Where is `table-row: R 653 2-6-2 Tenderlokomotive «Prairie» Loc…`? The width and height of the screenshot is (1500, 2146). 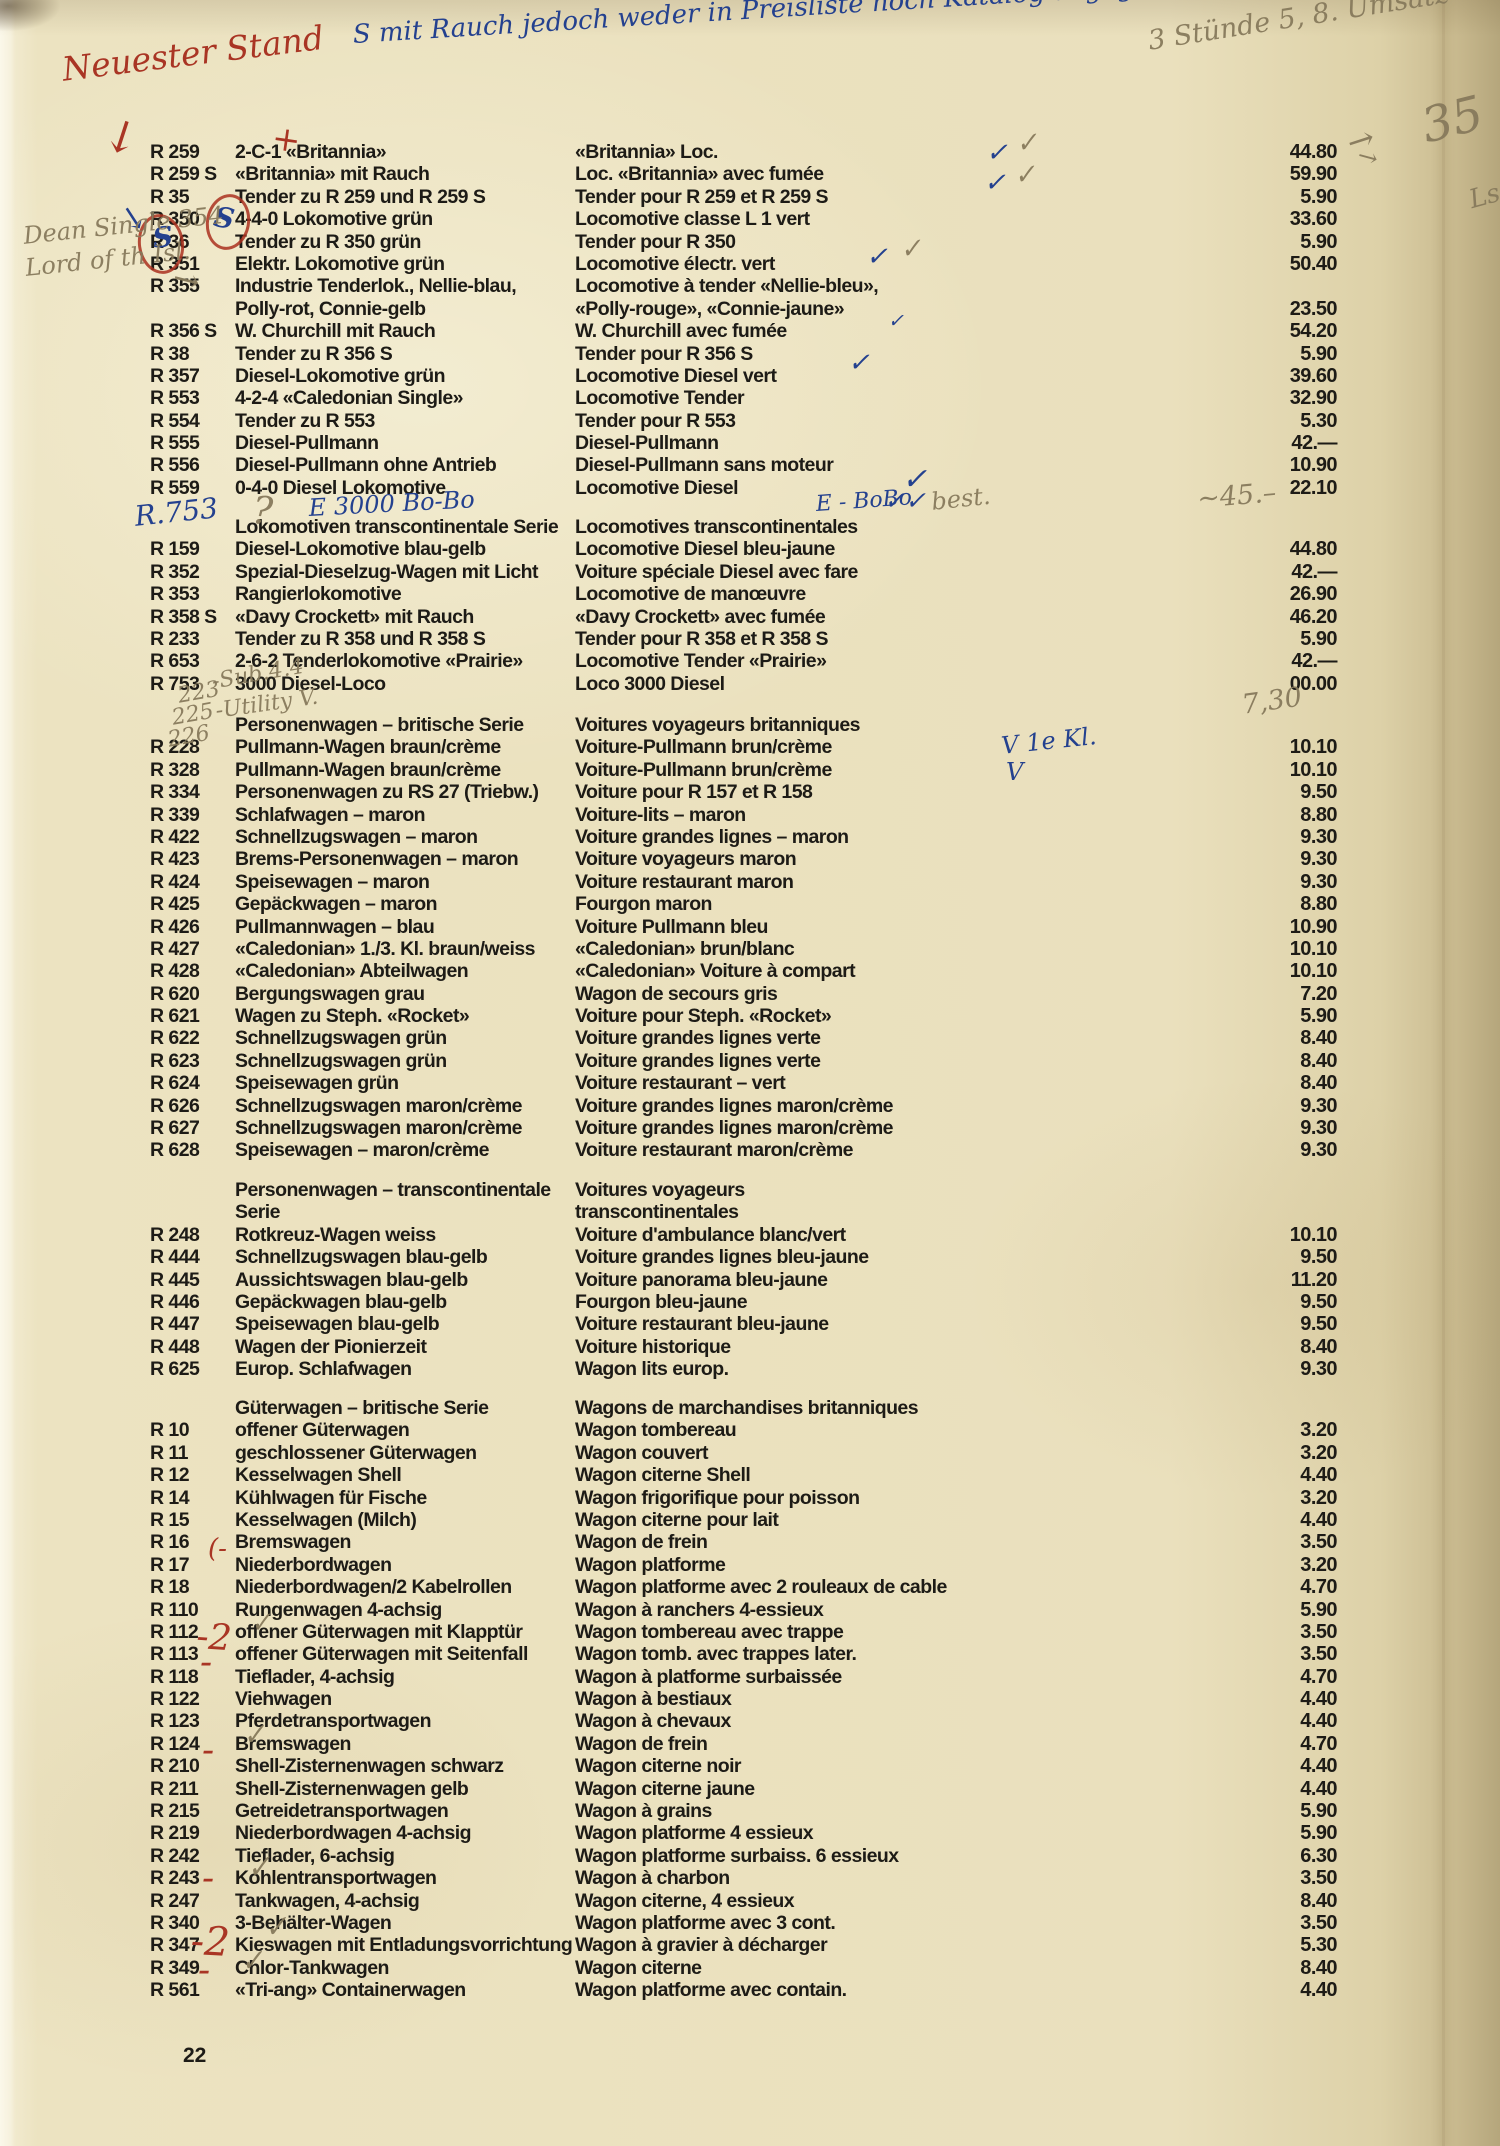 table-row: R 653 2-6-2 Tenderlokomotive «Prairie» Loc… is located at coordinates (744, 661).